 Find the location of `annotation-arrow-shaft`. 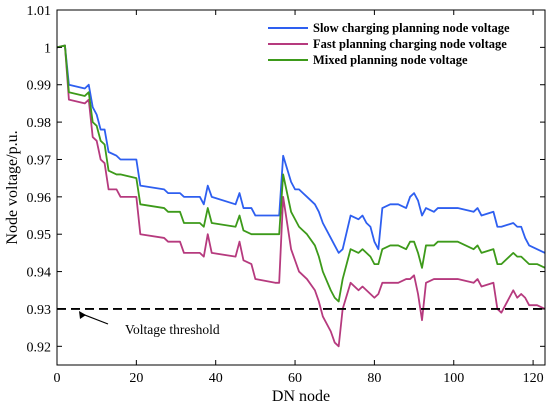

annotation-arrow-shaft is located at coordinates (95, 319).